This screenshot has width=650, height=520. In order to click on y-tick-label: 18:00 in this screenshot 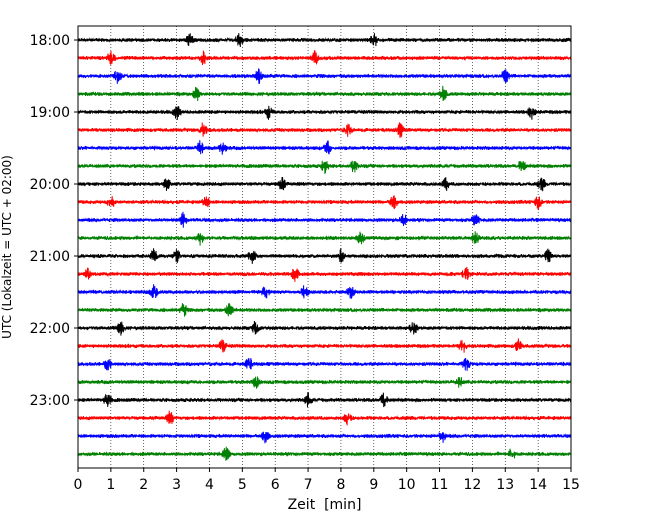, I will do `click(50, 41)`.